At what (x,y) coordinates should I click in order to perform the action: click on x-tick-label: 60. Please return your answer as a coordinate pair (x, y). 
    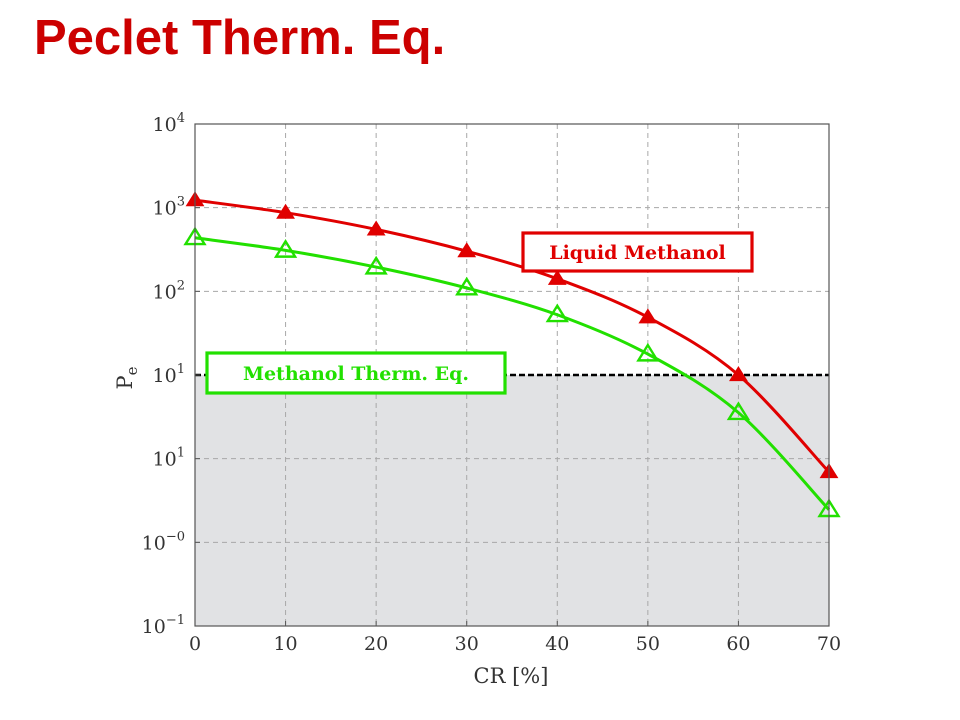
    Looking at the image, I should click on (738, 644).